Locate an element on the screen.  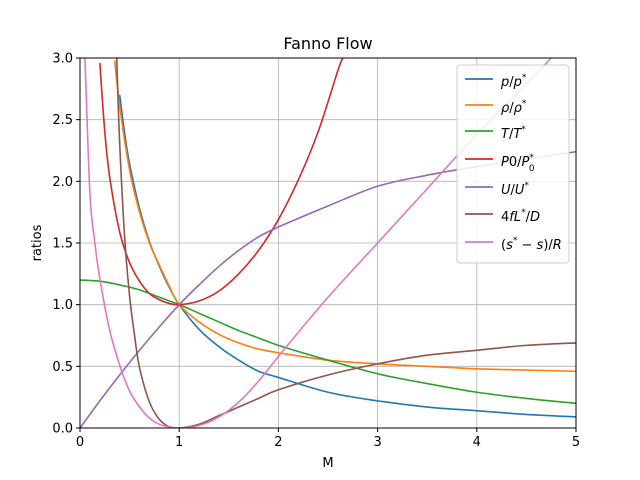
y-tick-label: 3.0 is located at coordinates (62, 59).